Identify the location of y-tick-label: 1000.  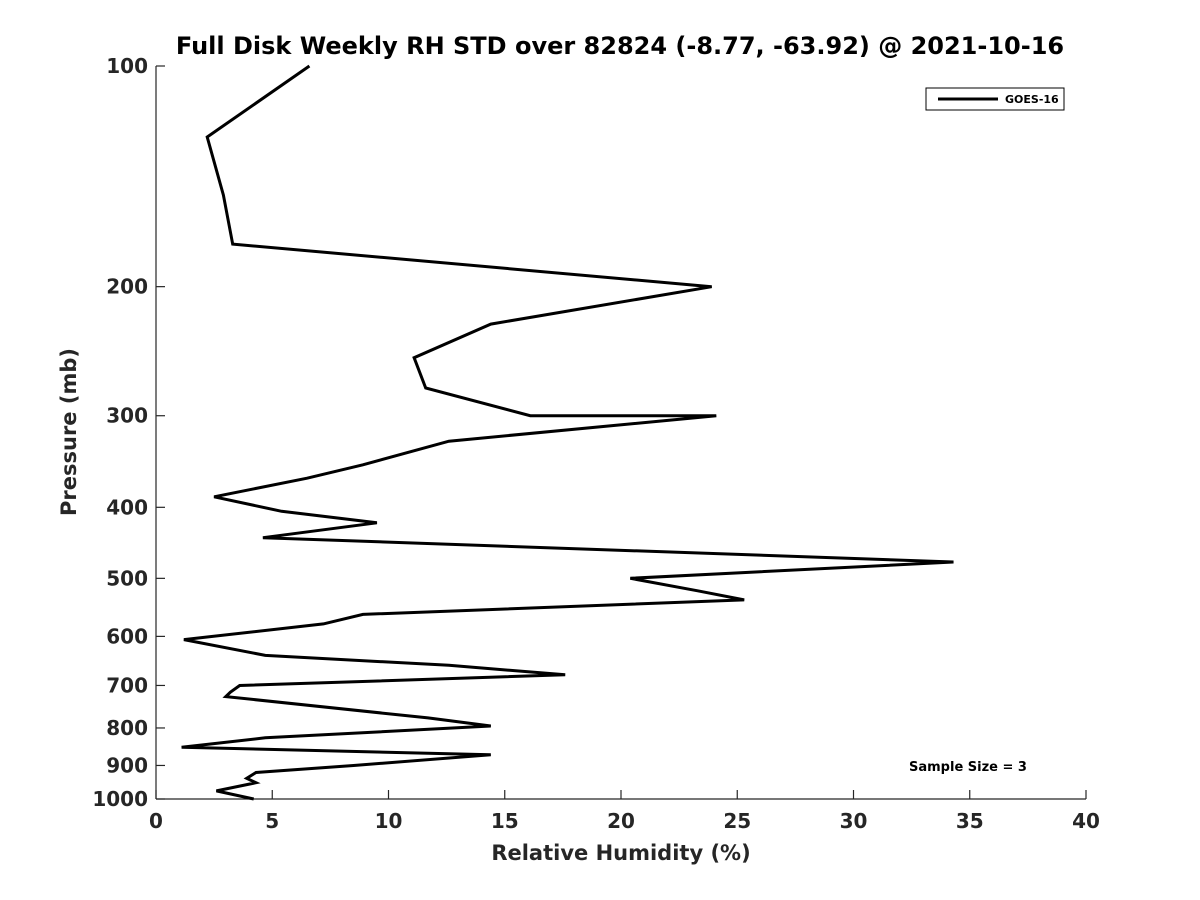
(120, 799).